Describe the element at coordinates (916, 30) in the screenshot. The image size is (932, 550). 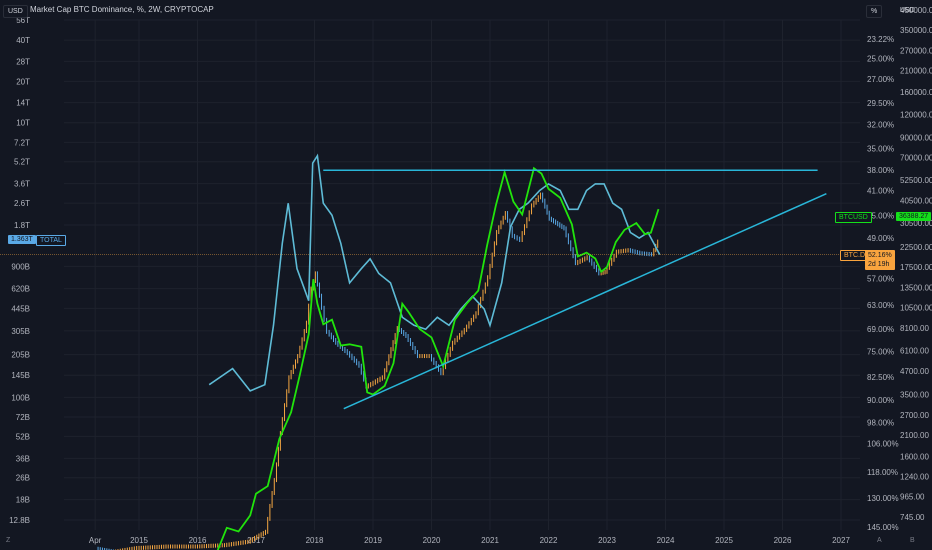
I see `right-usd-tick-1: 350000.00` at that location.